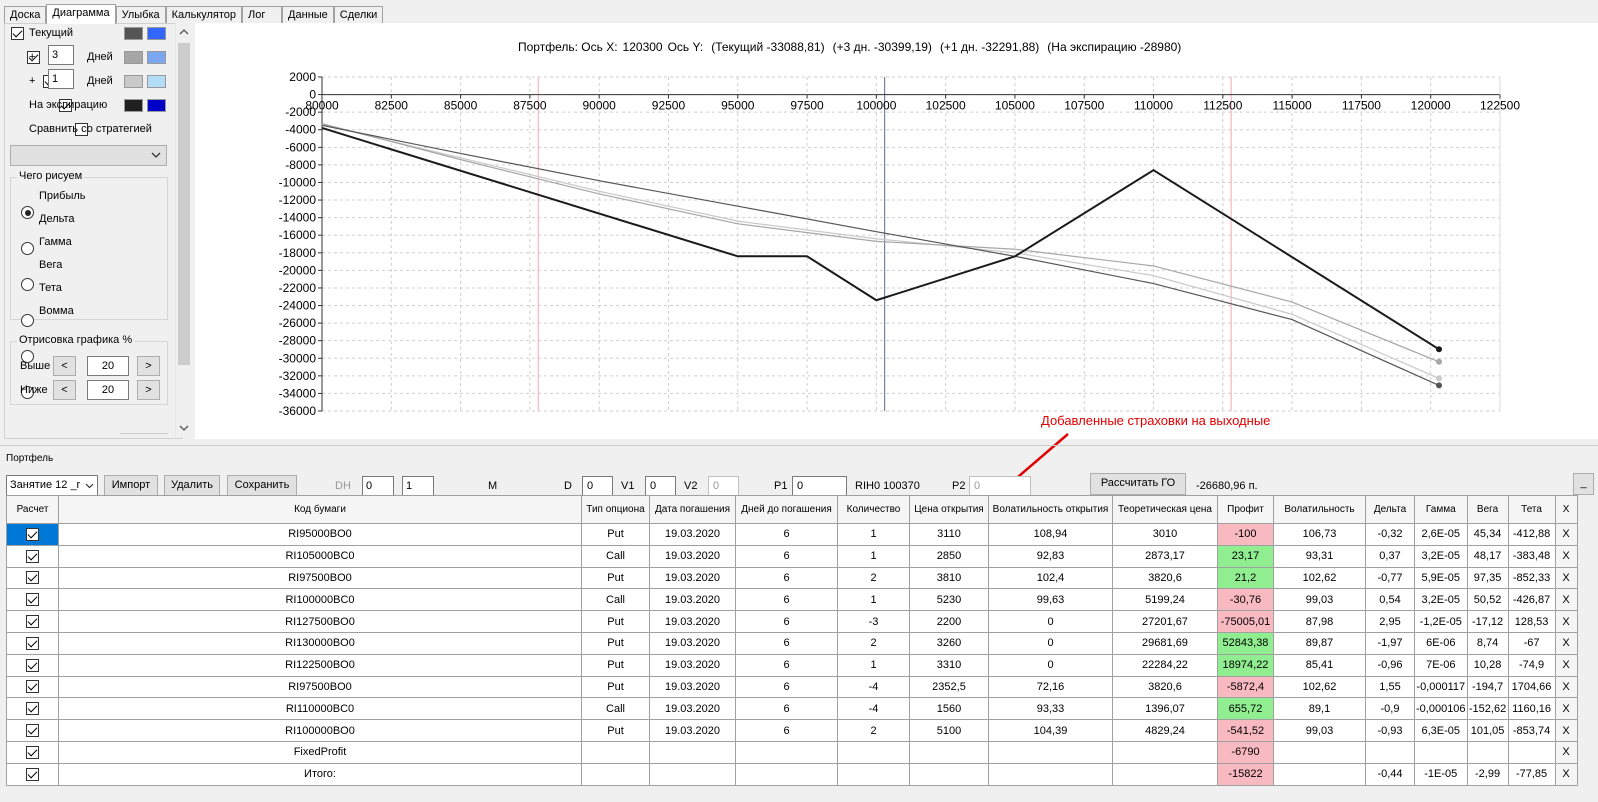  What do you see at coordinates (184, 32) in the screenshot?
I see `scroll-up-icon` at bounding box center [184, 32].